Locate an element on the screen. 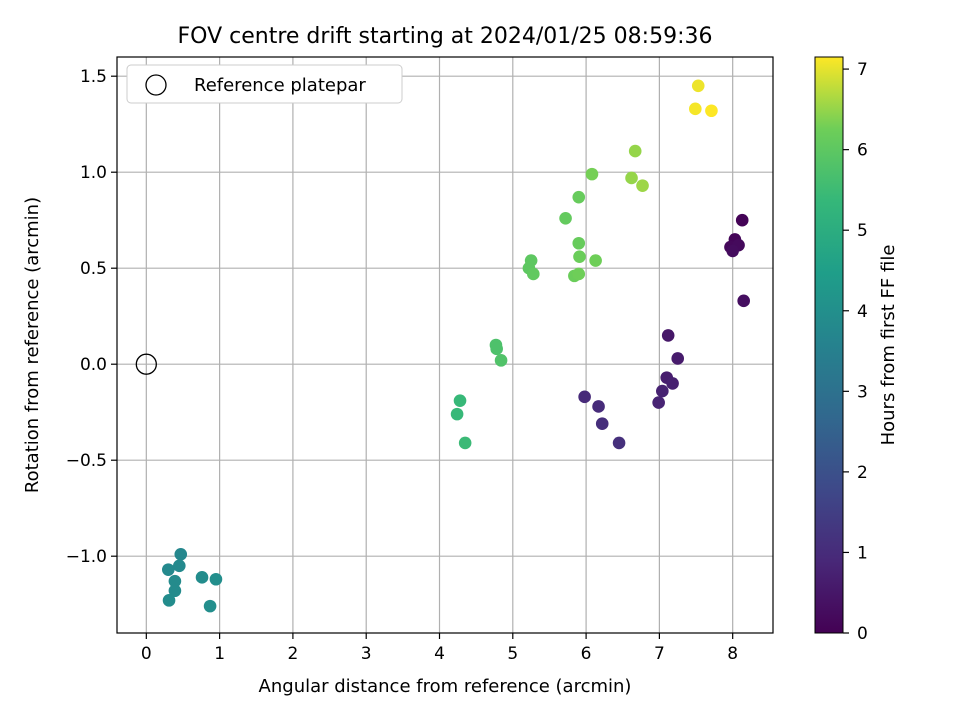 This screenshot has height=724, width=960. y-tick-label: 1.0 is located at coordinates (93, 173).